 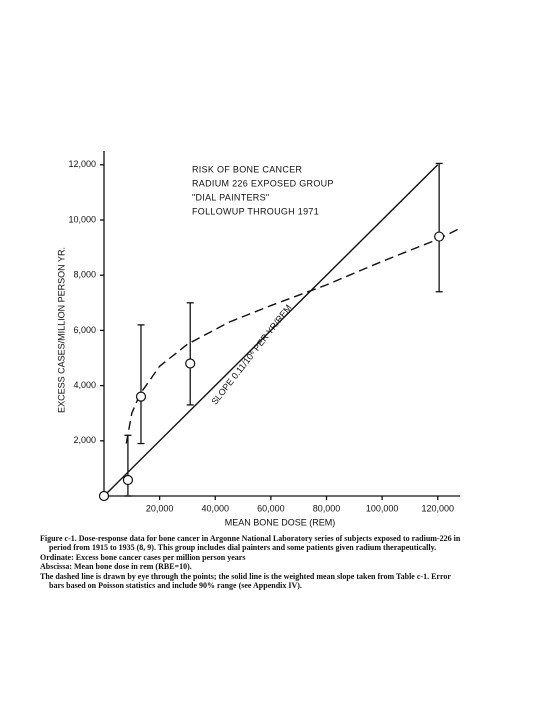 I want to click on line-label: SLOPE 0.11/10⁶ PER YR/REM, so click(x=251, y=355).